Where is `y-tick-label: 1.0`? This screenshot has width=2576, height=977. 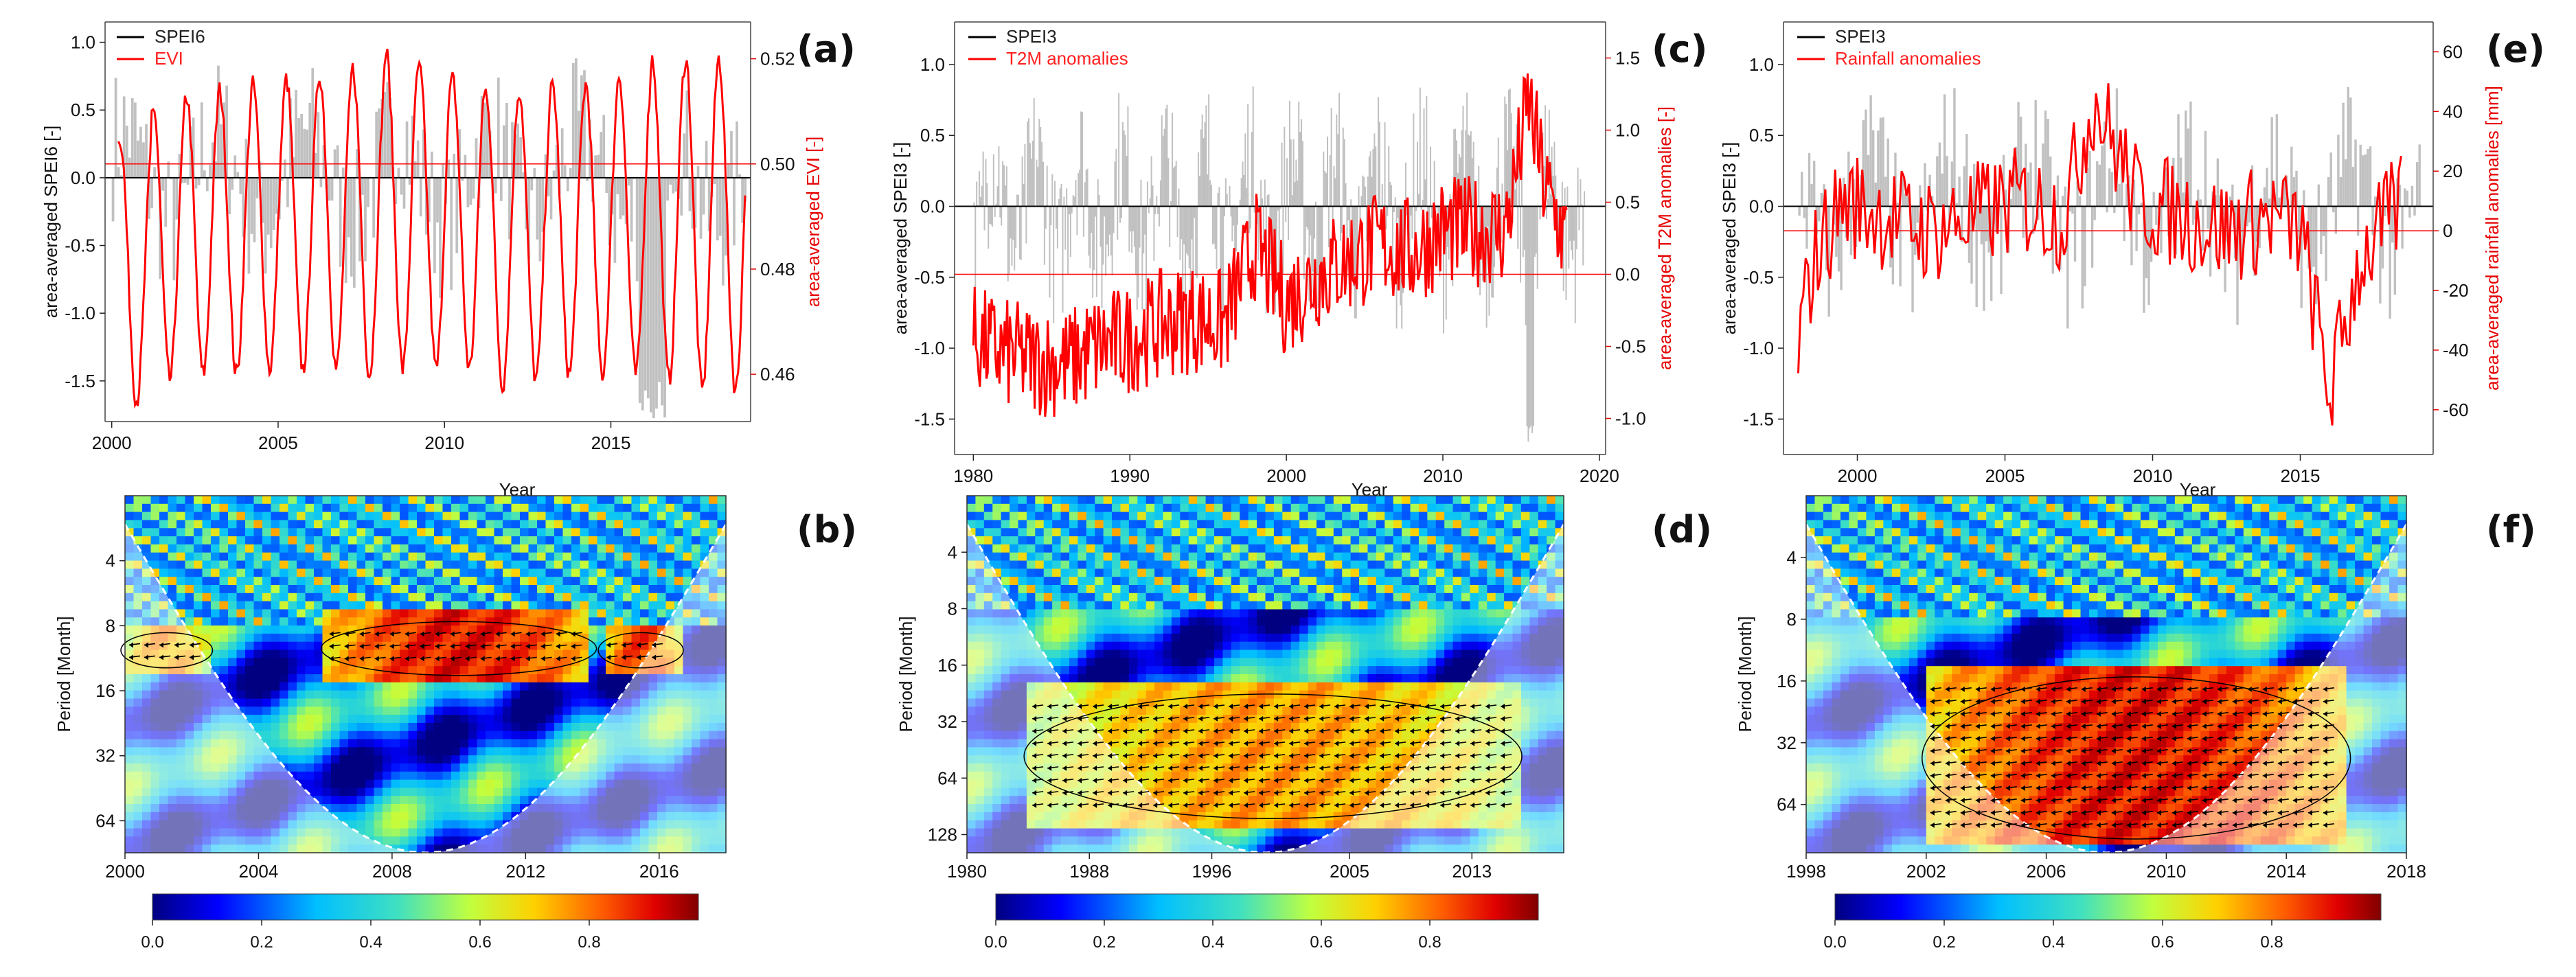 y-tick-label: 1.0 is located at coordinates (932, 64).